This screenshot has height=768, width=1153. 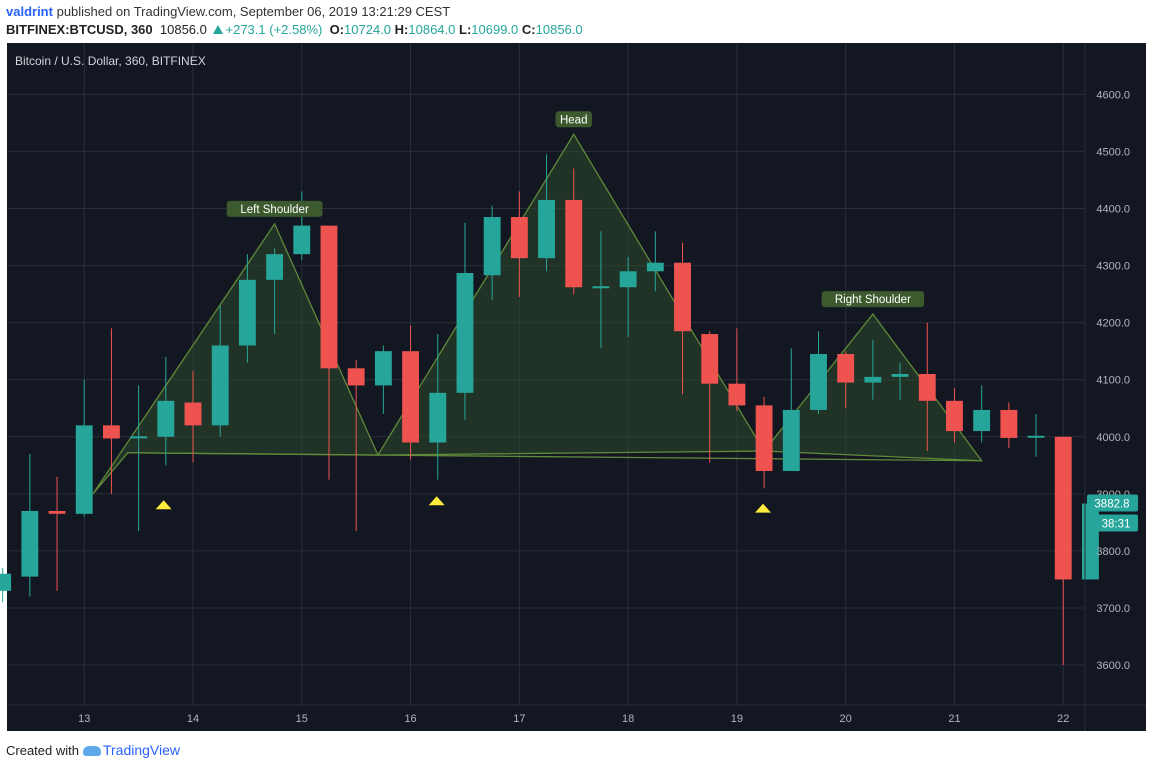 What do you see at coordinates (628, 719) in the screenshot?
I see `x-tick-label: 18` at bounding box center [628, 719].